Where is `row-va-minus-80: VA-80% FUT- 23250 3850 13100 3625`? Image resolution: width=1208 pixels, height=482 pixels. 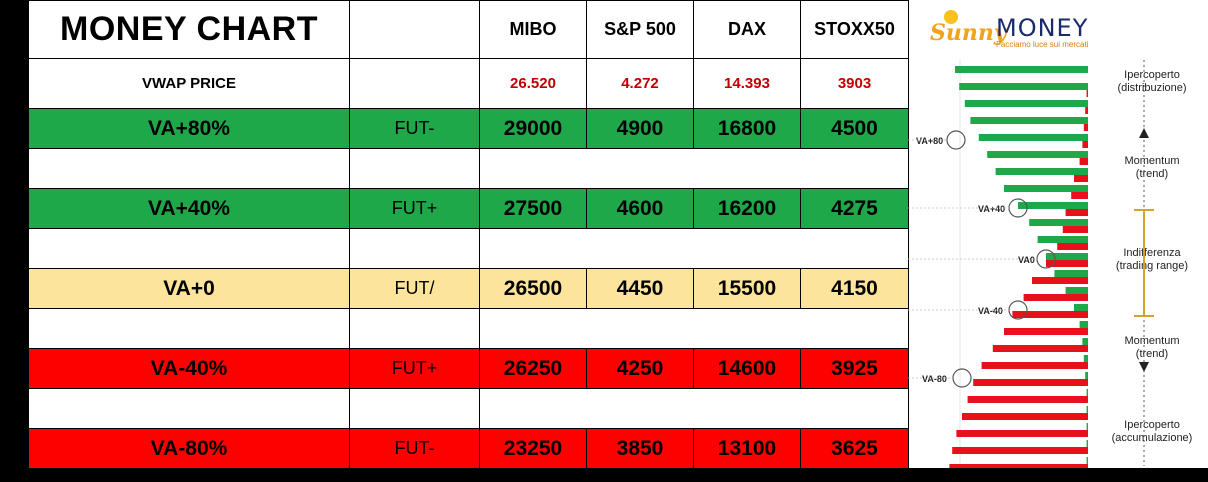 row-va-minus-80: VA-80% FUT- 23250 3850 13100 3625 is located at coordinates (468, 448).